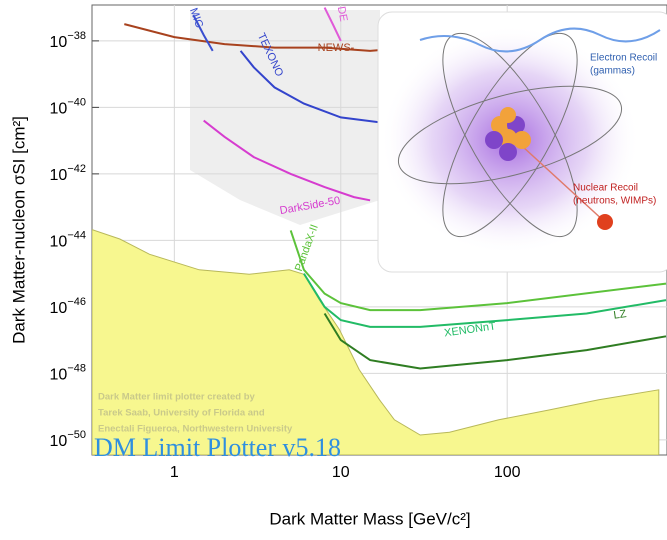 This screenshot has height=540, width=667. I want to click on series-label: DE, so click(342, 13).